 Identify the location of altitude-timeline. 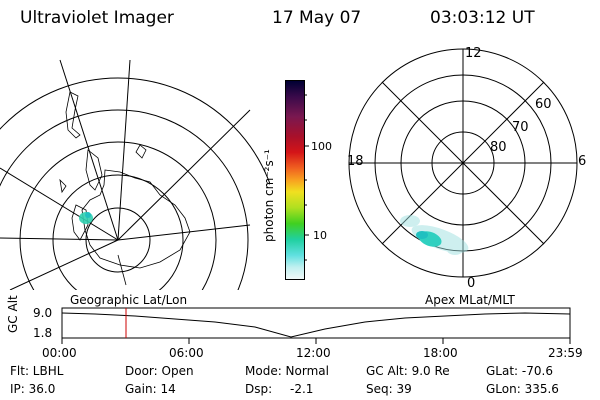
(316, 325).